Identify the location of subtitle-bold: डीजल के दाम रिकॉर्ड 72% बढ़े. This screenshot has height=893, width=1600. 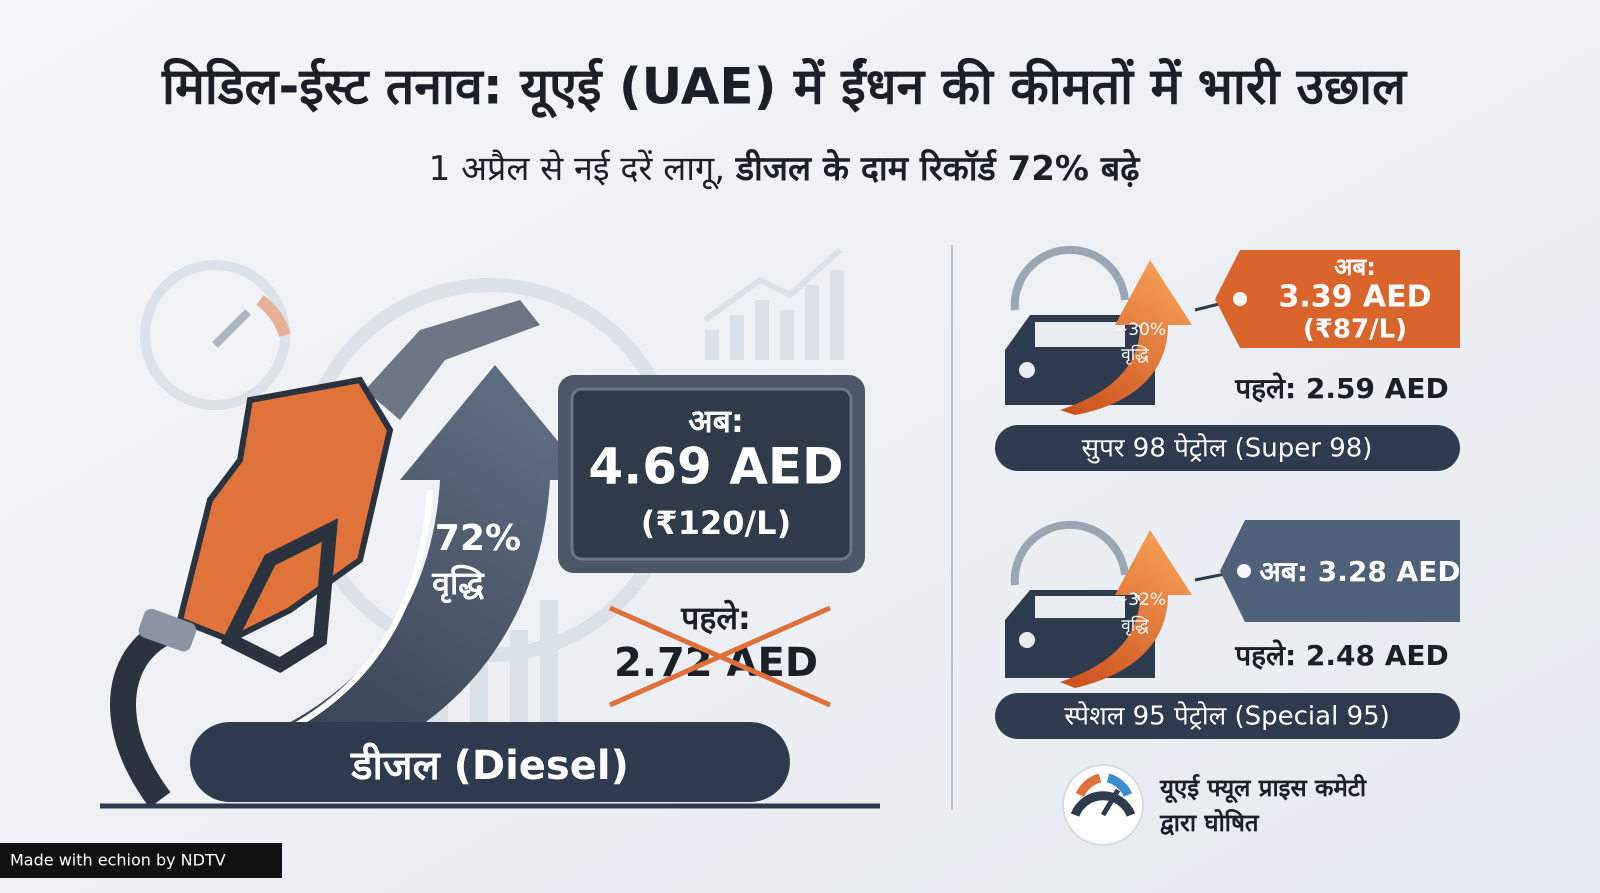
(938, 168).